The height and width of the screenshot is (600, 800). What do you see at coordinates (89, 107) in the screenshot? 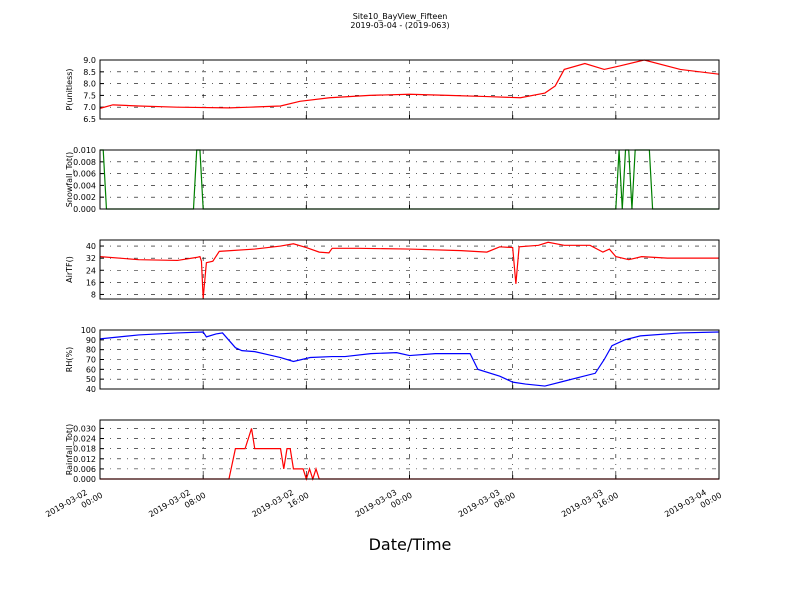
I see `y-tick-label: 7.0` at bounding box center [89, 107].